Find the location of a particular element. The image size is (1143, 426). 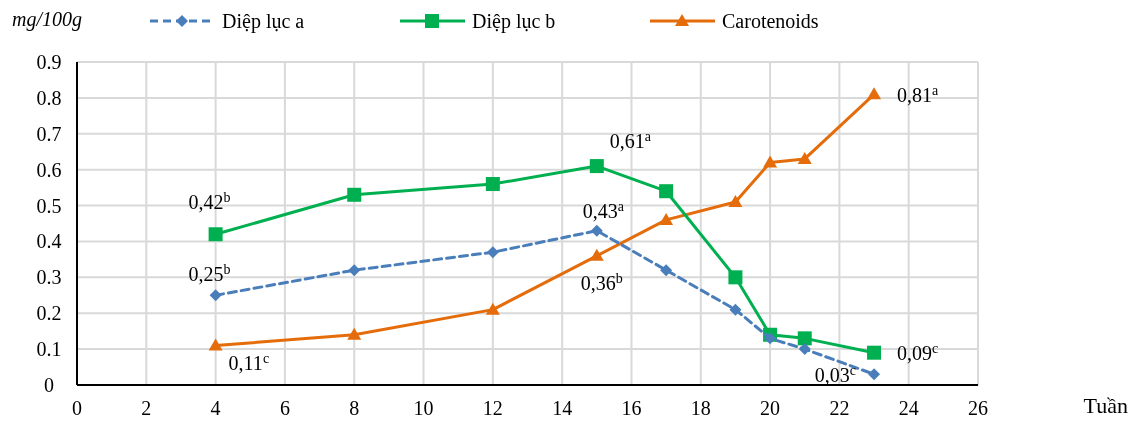

annotation: 0,42$^{b}$ is located at coordinates (209, 201).